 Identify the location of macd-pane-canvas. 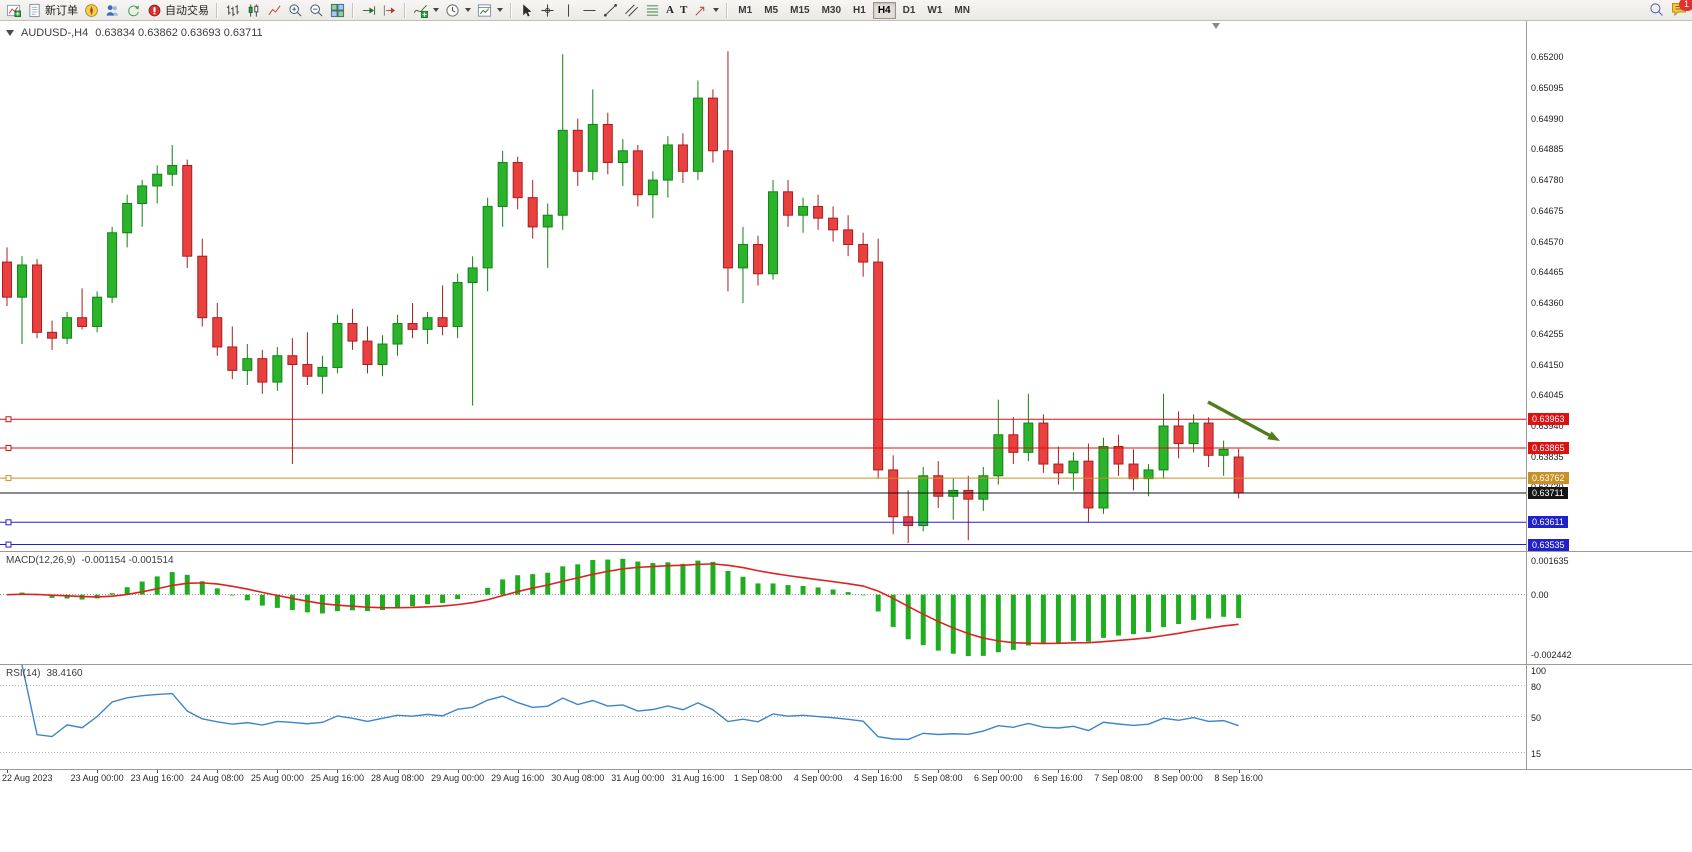
(763, 607).